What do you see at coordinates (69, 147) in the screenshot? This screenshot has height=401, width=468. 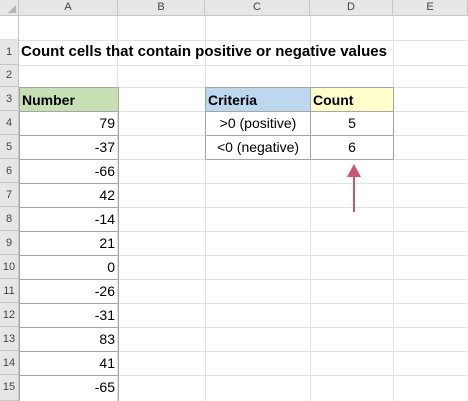 I see `number-cell: -37` at bounding box center [69, 147].